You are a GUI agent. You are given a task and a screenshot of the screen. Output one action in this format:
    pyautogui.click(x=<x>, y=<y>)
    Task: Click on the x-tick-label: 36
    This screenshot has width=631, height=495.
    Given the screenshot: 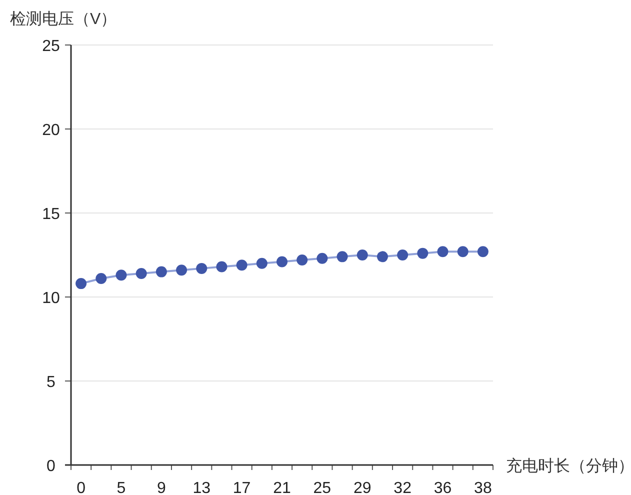 What is the action you would take?
    pyautogui.click(x=443, y=487)
    